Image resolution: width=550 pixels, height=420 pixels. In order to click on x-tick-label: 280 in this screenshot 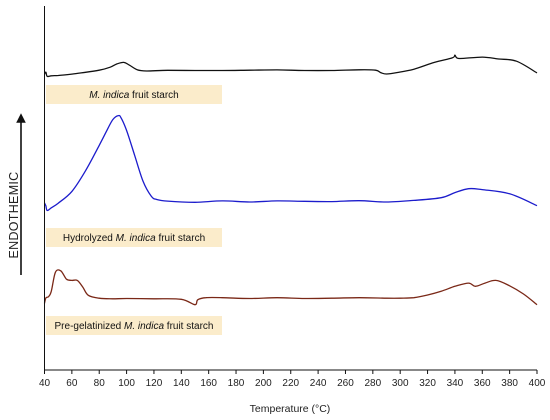, I will do `click(372, 383)`.